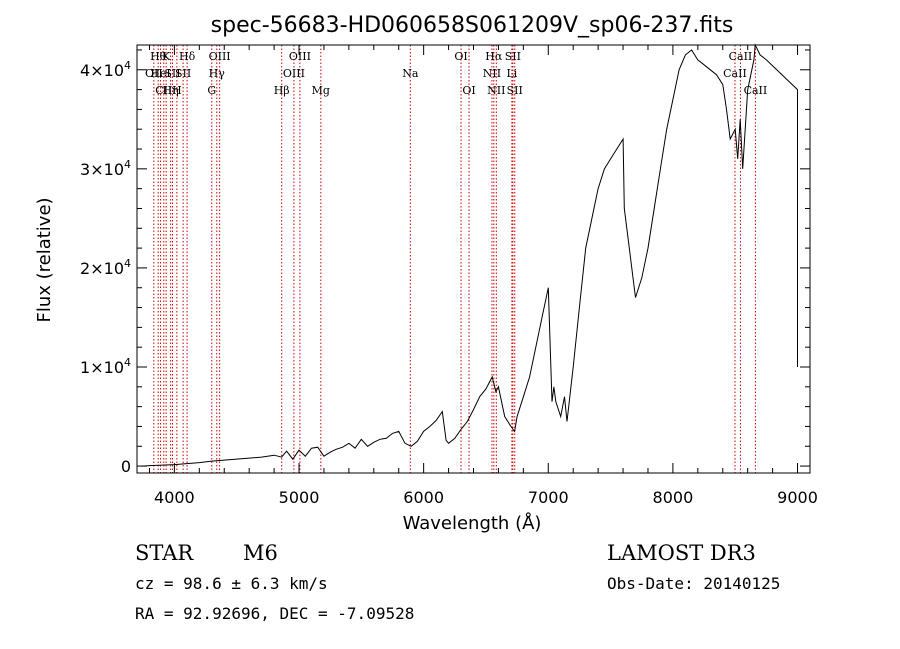 The width and height of the screenshot is (900, 649). What do you see at coordinates (472, 523) in the screenshot?
I see `x-axis-label: Wavelength (Å)` at bounding box center [472, 523].